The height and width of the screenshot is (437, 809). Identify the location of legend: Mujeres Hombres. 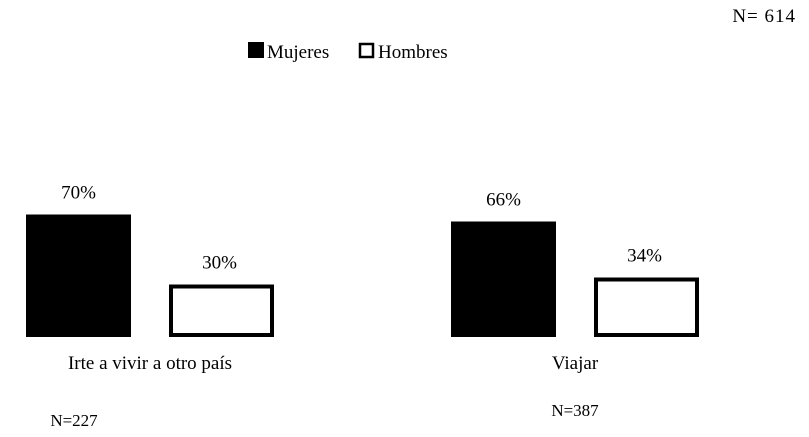
(348, 52).